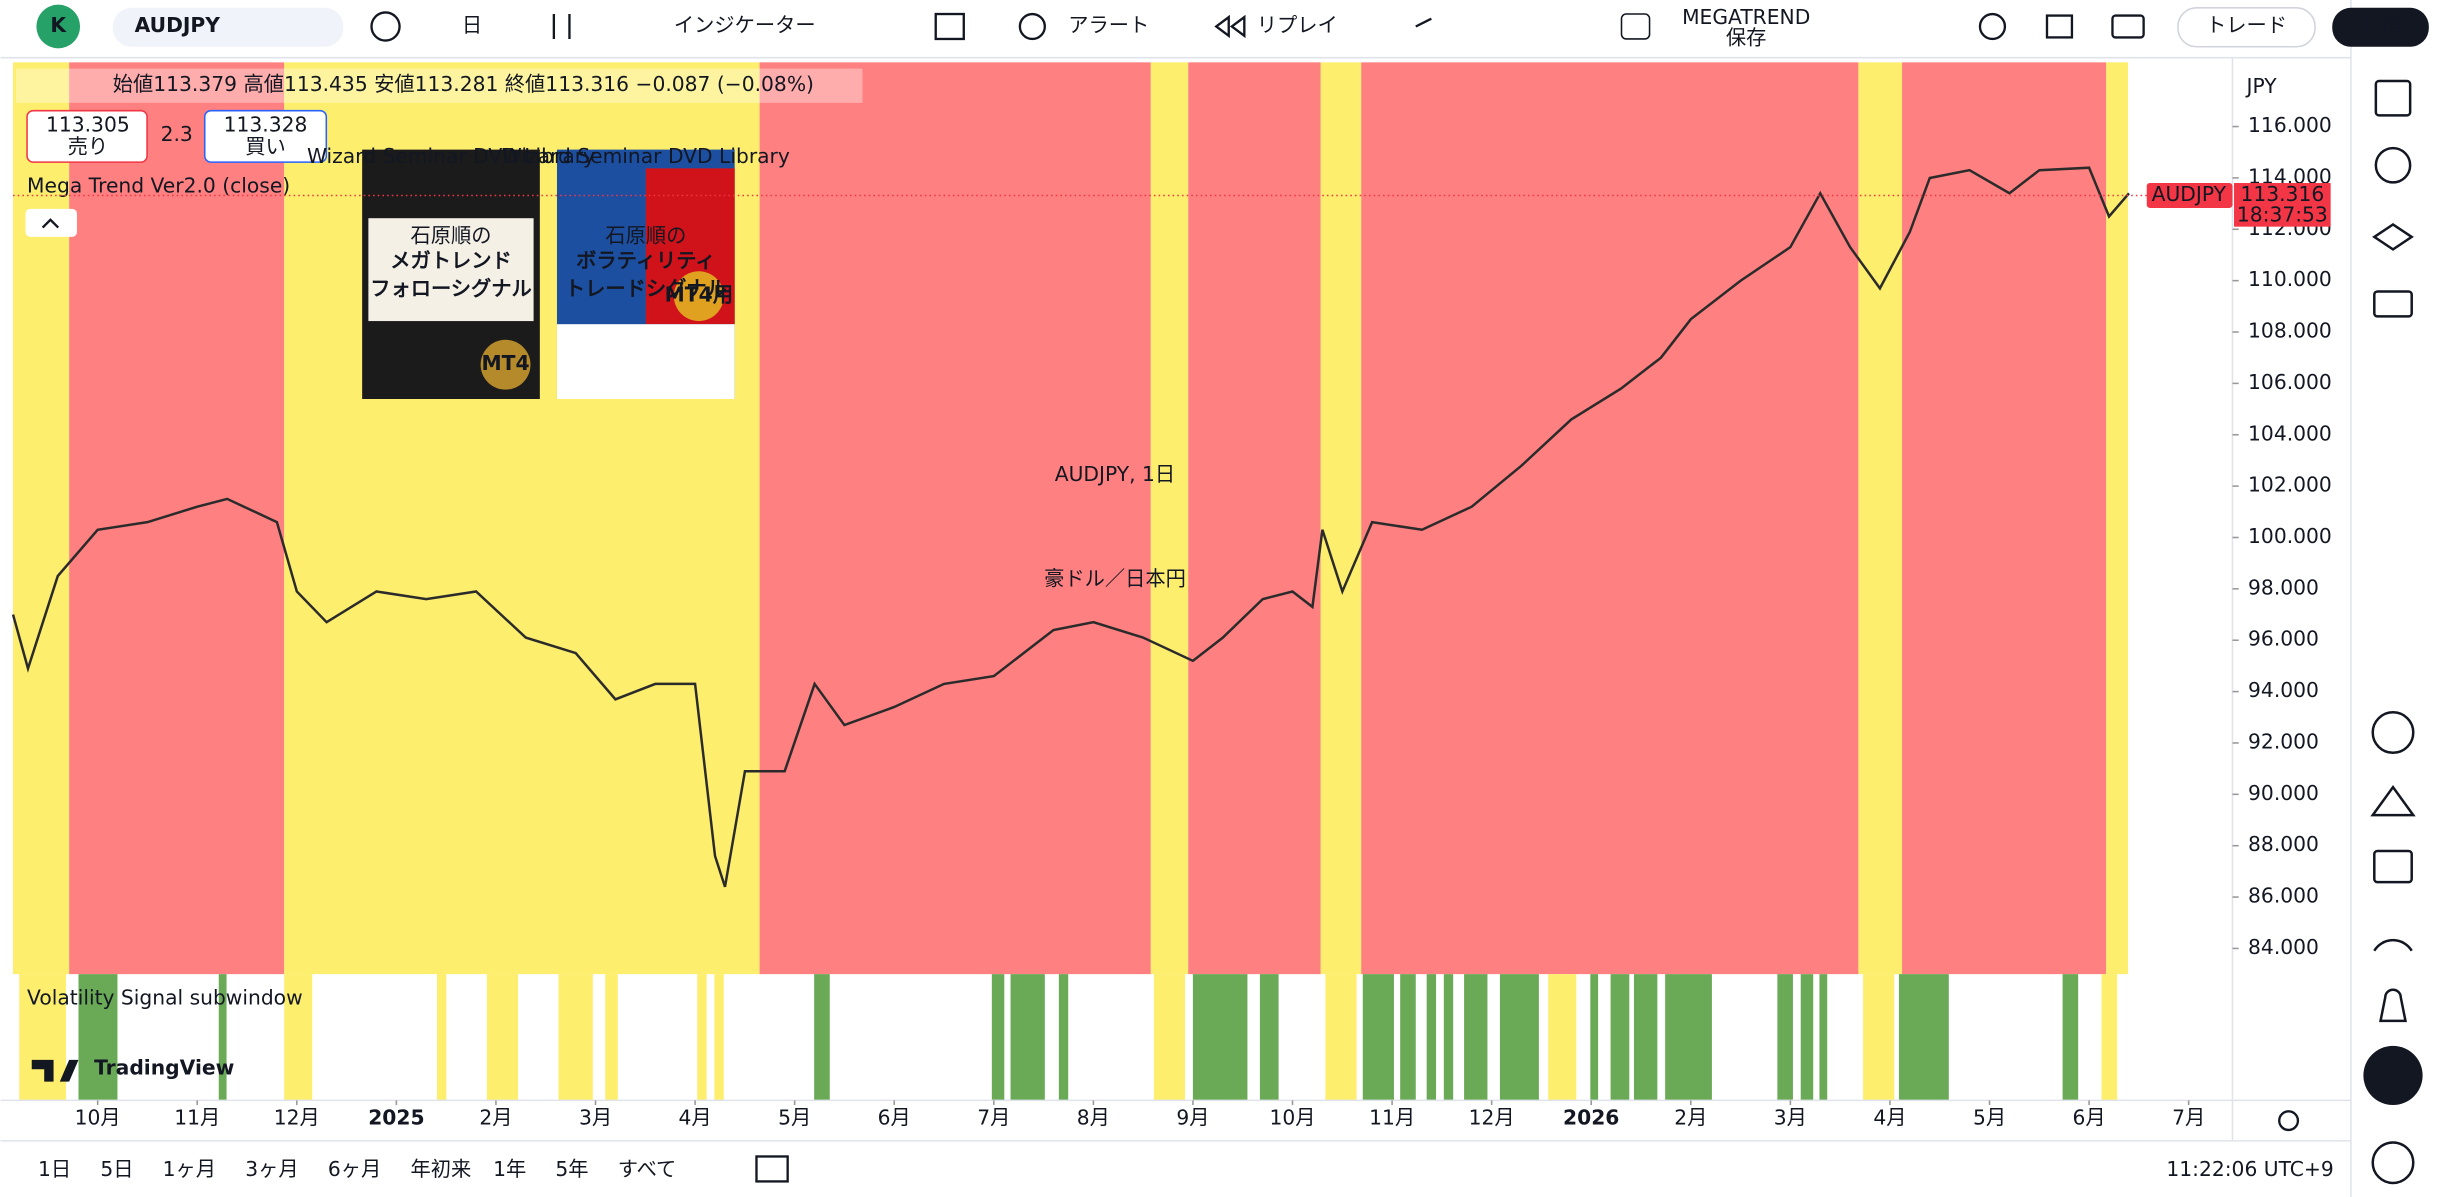  I want to click on last-symbol: AUDJPY, so click(2189, 194).